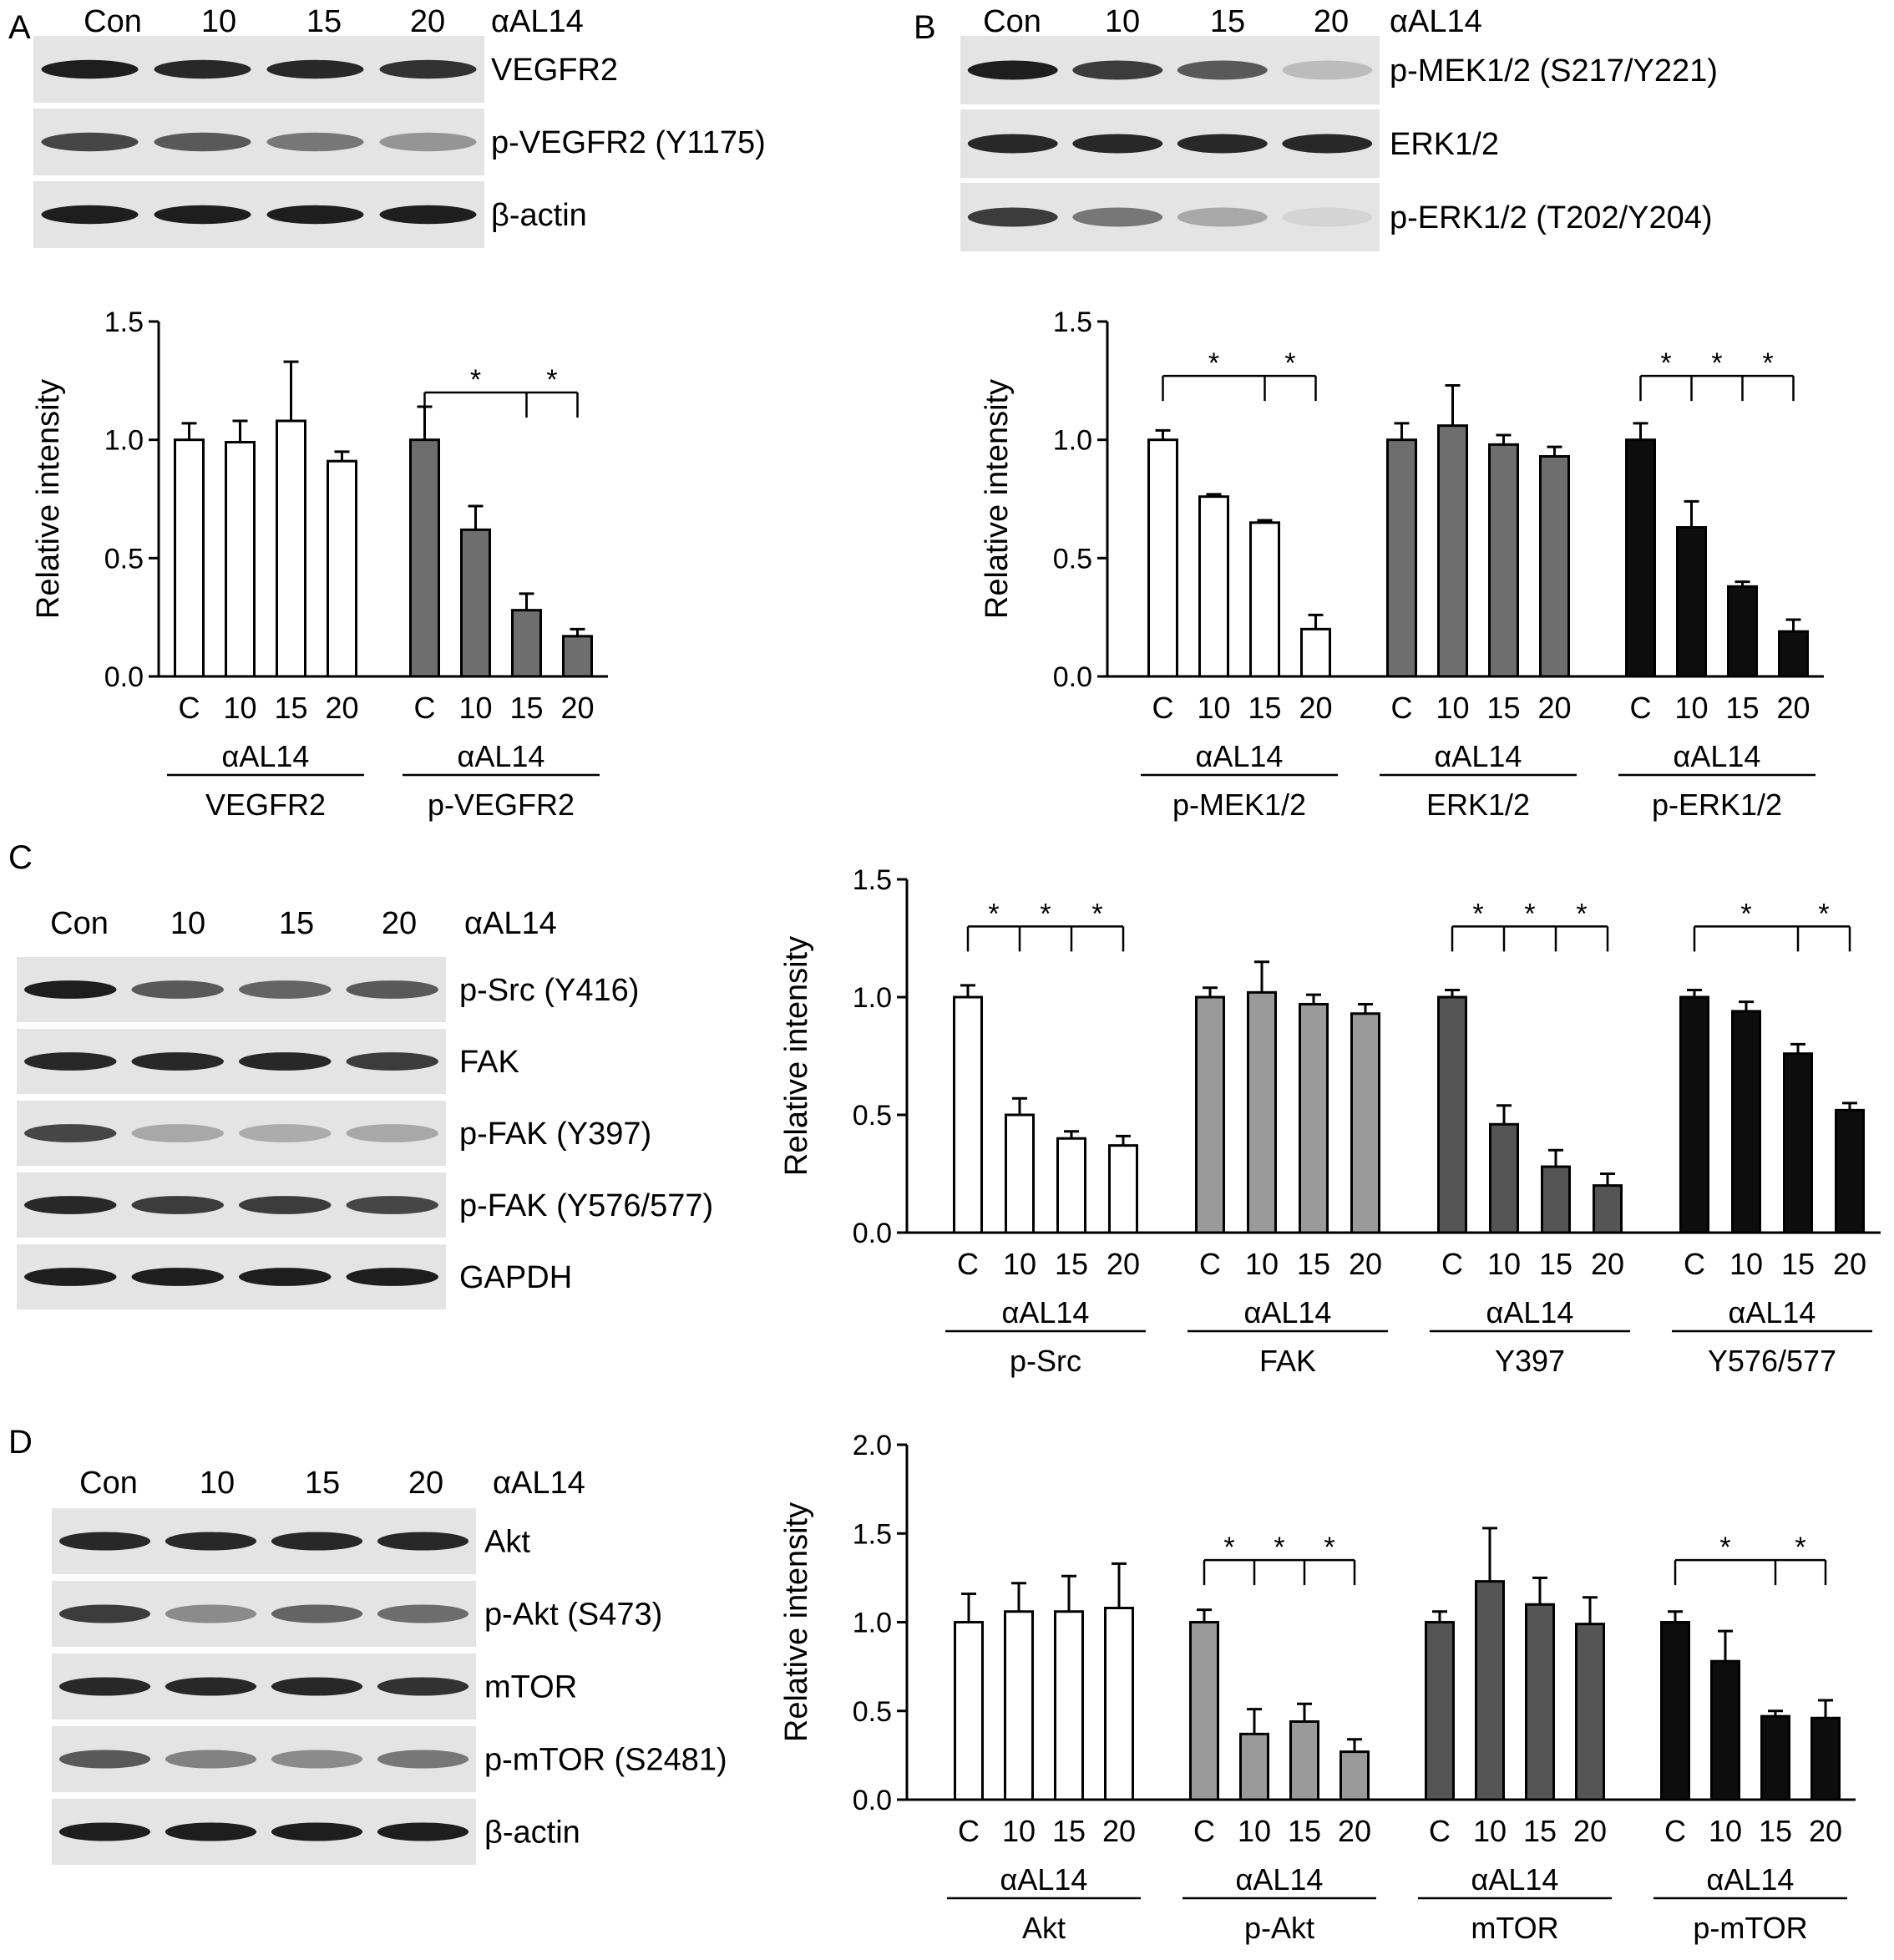 Image resolution: width=1894 pixels, height=1960 pixels. What do you see at coordinates (502, 805) in the screenshot?
I see `group-name-label: p-VEGFR2` at bounding box center [502, 805].